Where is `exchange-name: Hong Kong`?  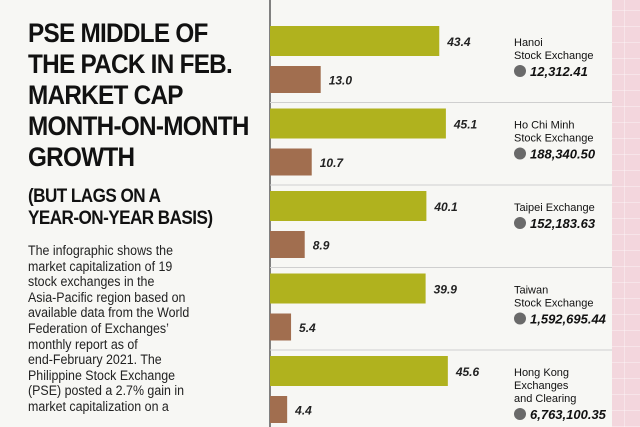 exchange-name: Hong Kong is located at coordinates (541, 373).